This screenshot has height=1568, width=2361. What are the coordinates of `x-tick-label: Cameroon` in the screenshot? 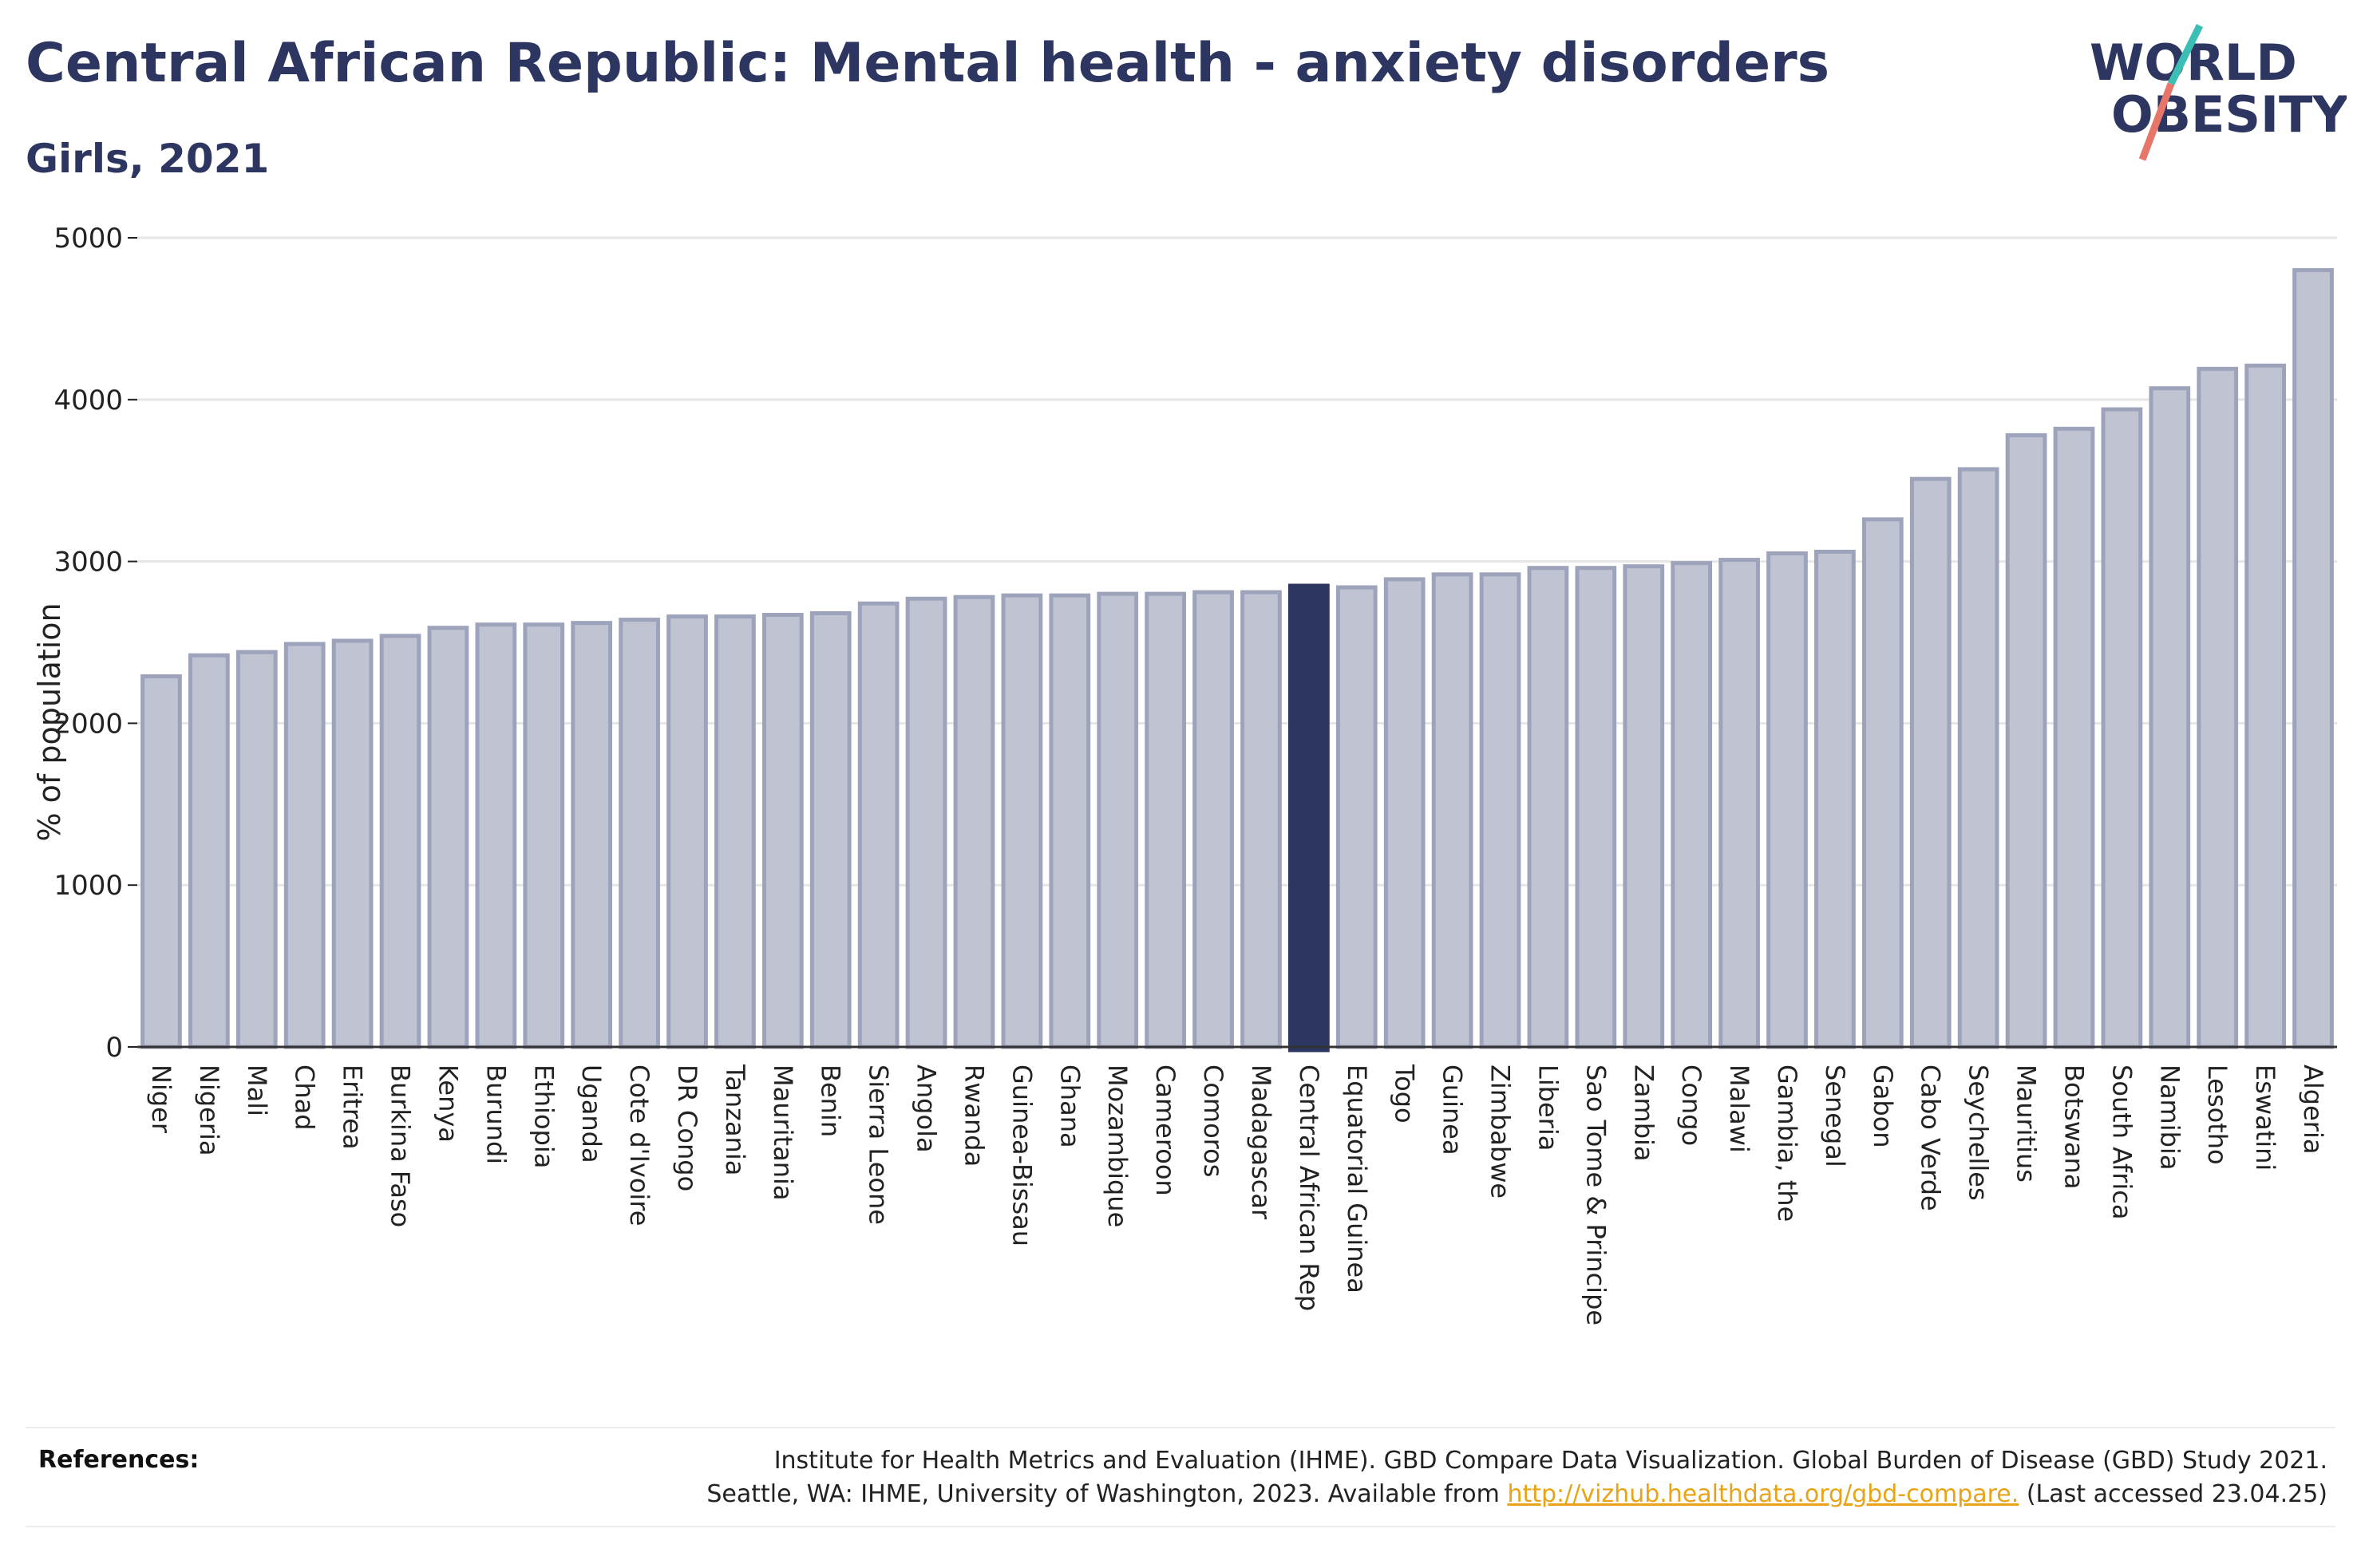 It's located at (1165, 1130).